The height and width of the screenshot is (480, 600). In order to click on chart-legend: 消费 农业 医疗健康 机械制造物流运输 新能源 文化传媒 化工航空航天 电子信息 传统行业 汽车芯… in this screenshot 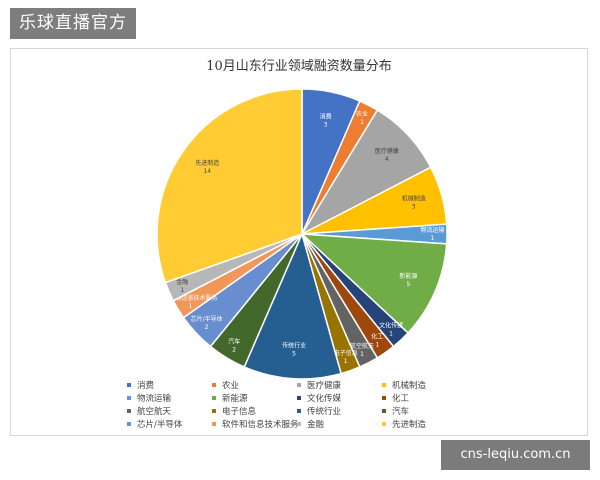, I will do `click(297, 404)`.